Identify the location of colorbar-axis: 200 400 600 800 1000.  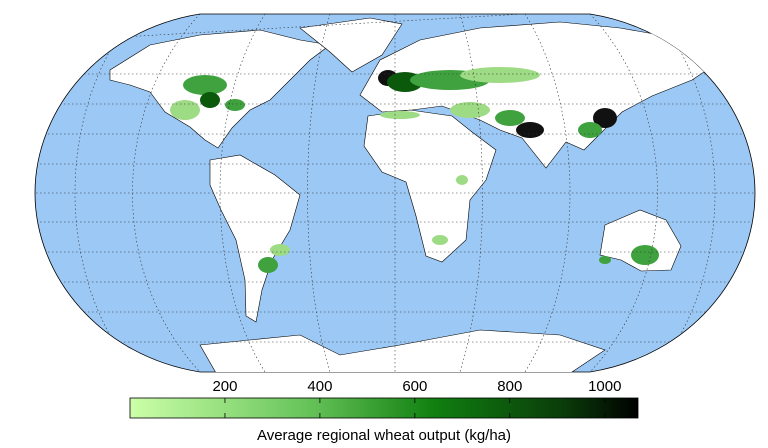
(416, 398).